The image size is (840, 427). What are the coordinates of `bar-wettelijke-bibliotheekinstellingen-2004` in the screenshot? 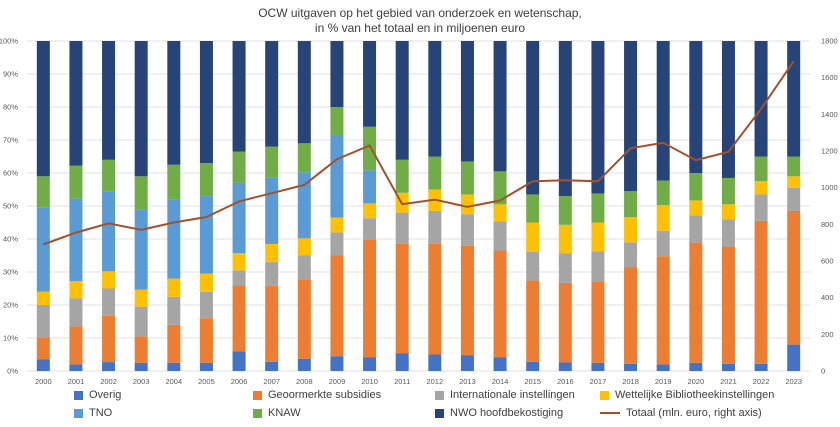 It's located at (174, 287).